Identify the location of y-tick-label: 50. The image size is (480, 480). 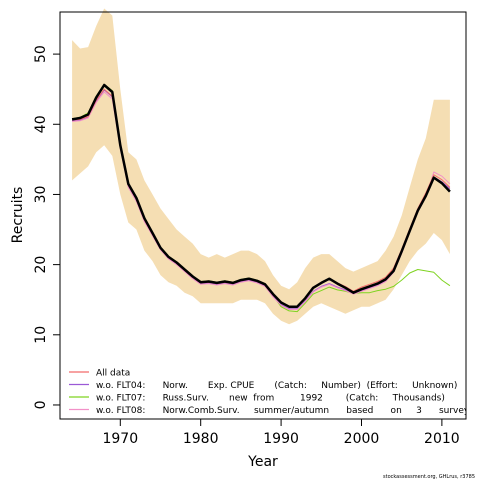
(41, 54).